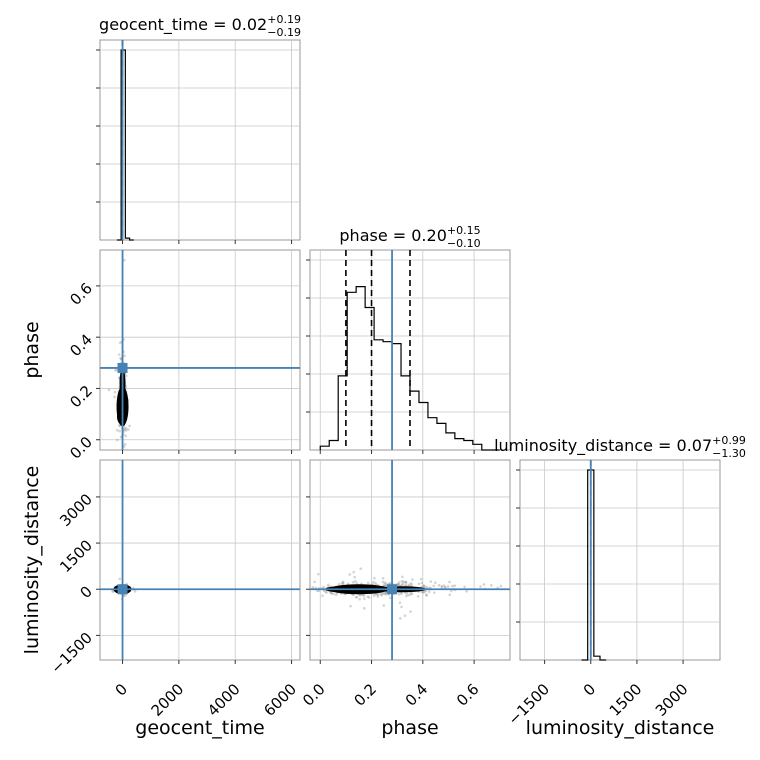  What do you see at coordinates (620, 560) in the screenshot?
I see `panel-frame-luminosity_distance-luminosity_distance` at bounding box center [620, 560].